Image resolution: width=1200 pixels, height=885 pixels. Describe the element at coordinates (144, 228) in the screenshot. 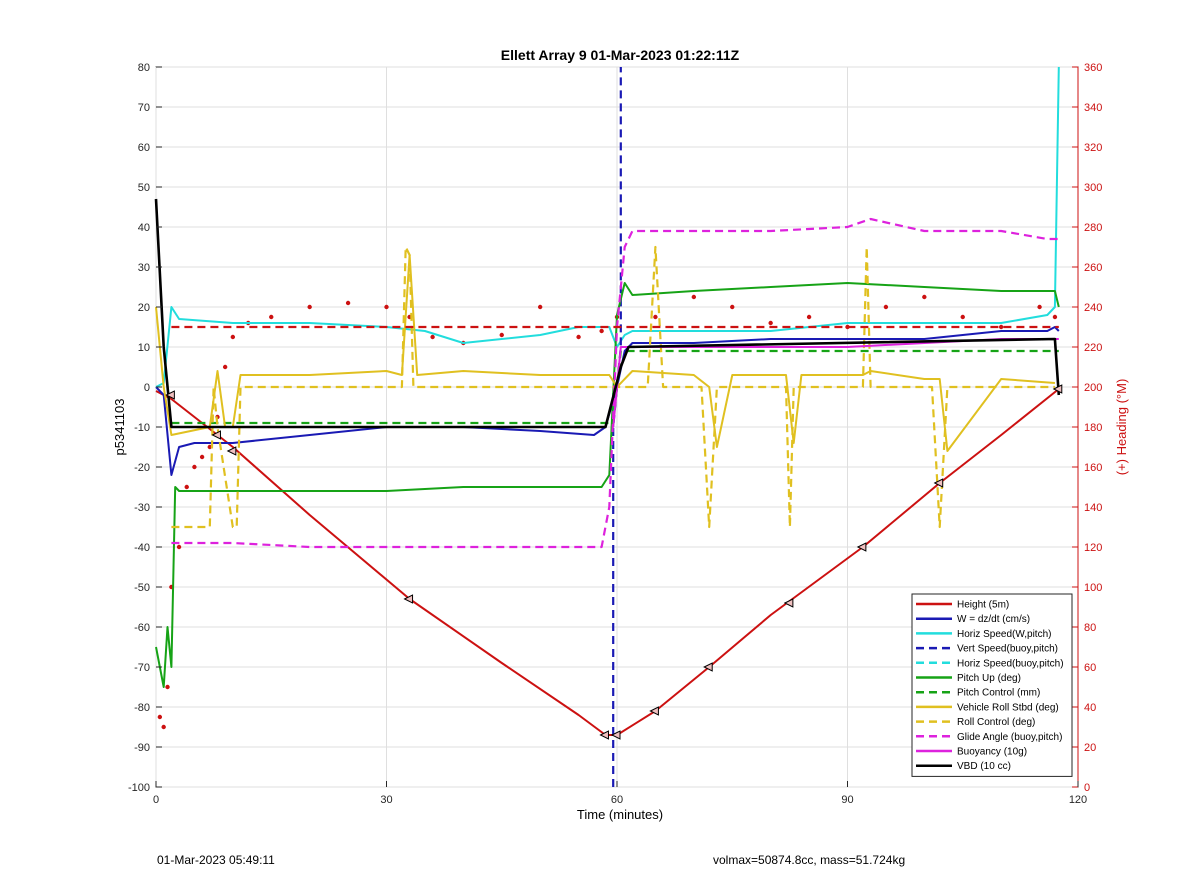

I see `y-tick-label: 40` at that location.